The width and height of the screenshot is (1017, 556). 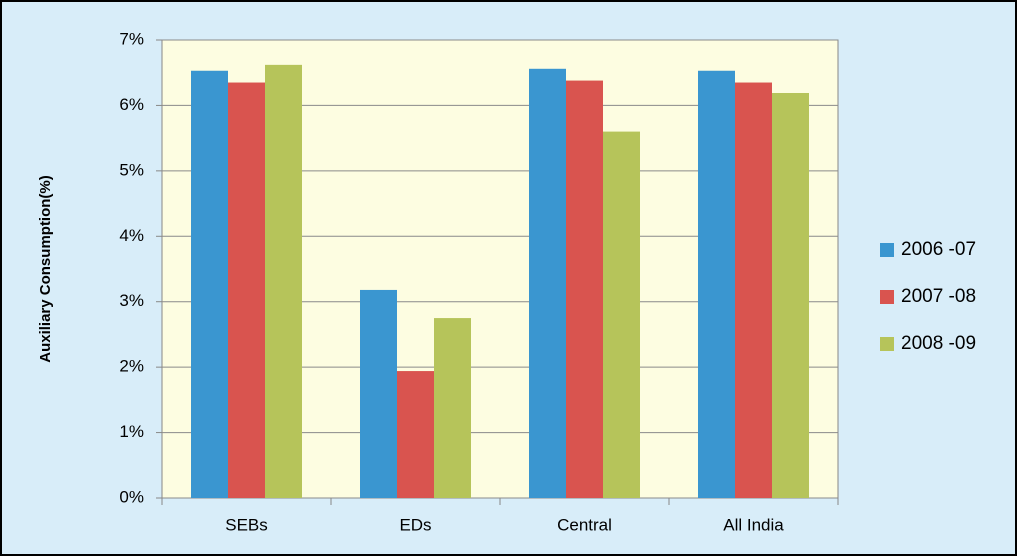 What do you see at coordinates (131, 169) in the screenshot?
I see `y-tick-label: 5%` at bounding box center [131, 169].